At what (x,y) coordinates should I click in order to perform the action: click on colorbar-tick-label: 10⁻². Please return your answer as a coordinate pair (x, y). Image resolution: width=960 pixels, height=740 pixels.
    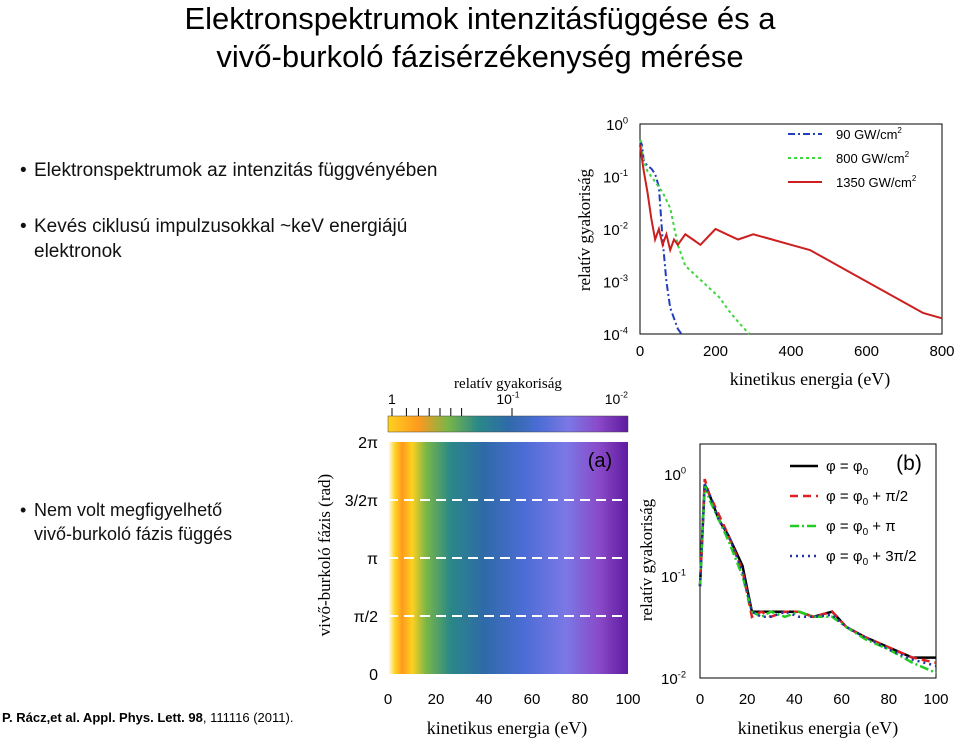
    Looking at the image, I should click on (616, 398).